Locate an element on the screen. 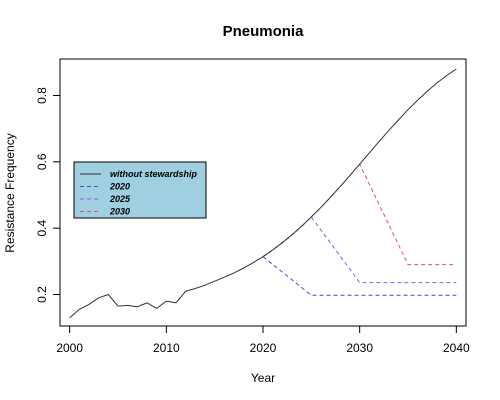 The height and width of the screenshot is (400, 500). legend-label: 2025 is located at coordinates (120, 199).